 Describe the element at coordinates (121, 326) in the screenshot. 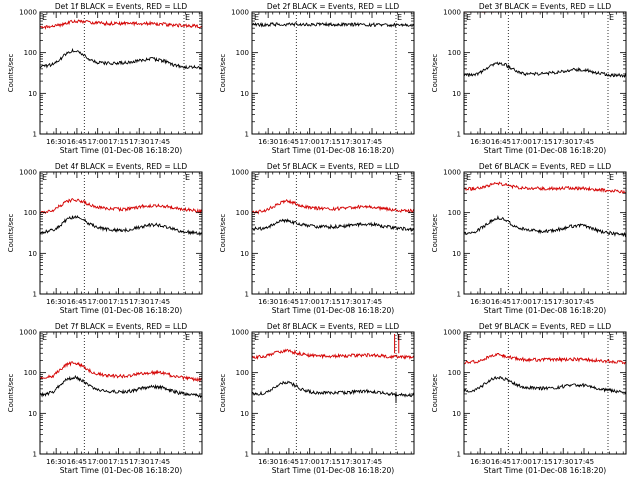

I see `panel-title: Det 7f BLACK = Events, RED = LLD` at that location.